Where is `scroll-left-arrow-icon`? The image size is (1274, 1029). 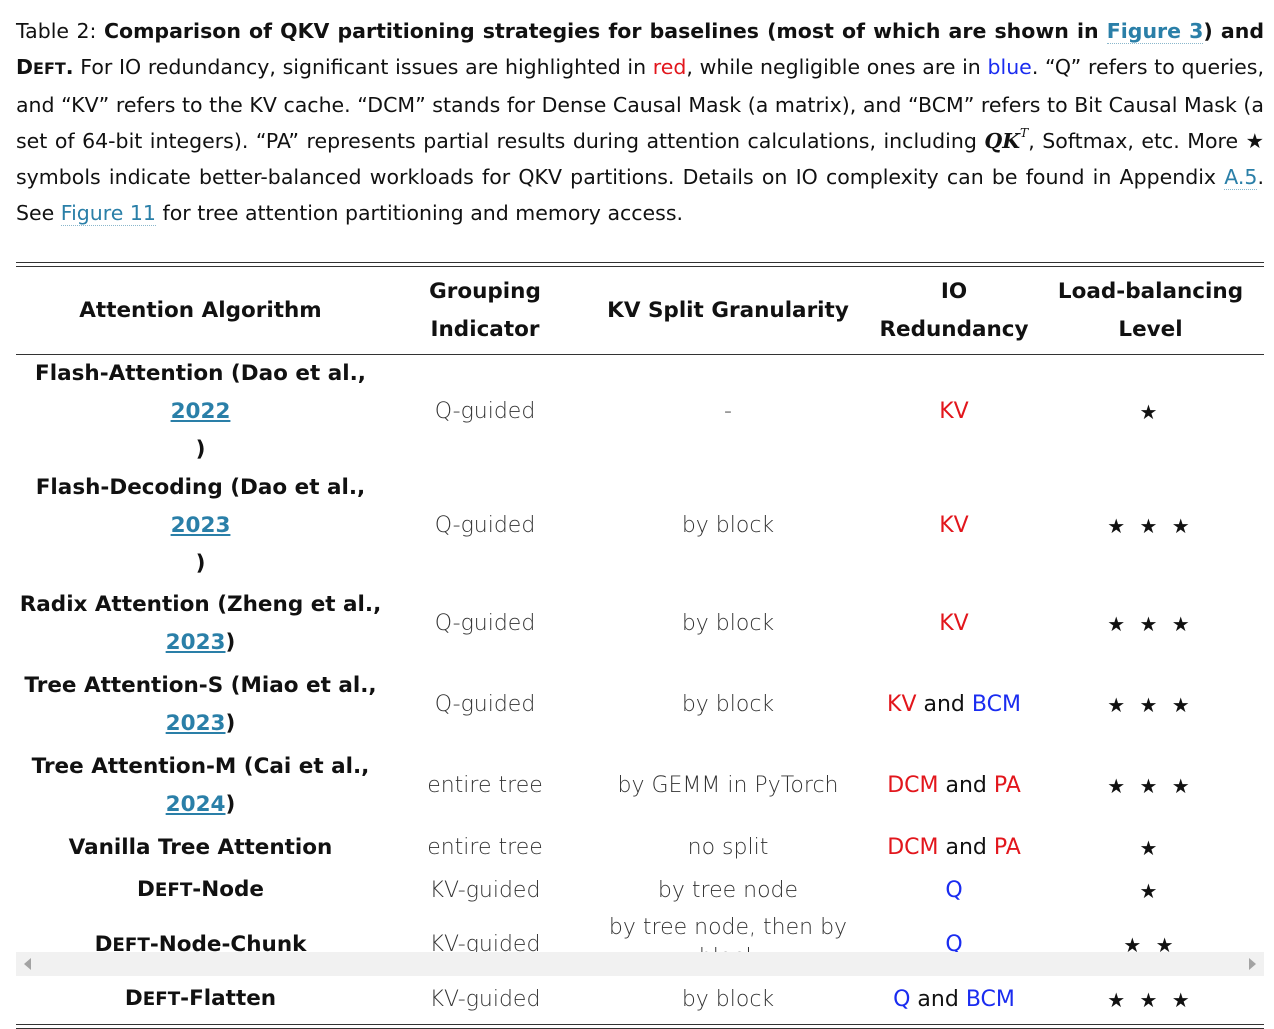 scroll-left-arrow-icon is located at coordinates (27, 964).